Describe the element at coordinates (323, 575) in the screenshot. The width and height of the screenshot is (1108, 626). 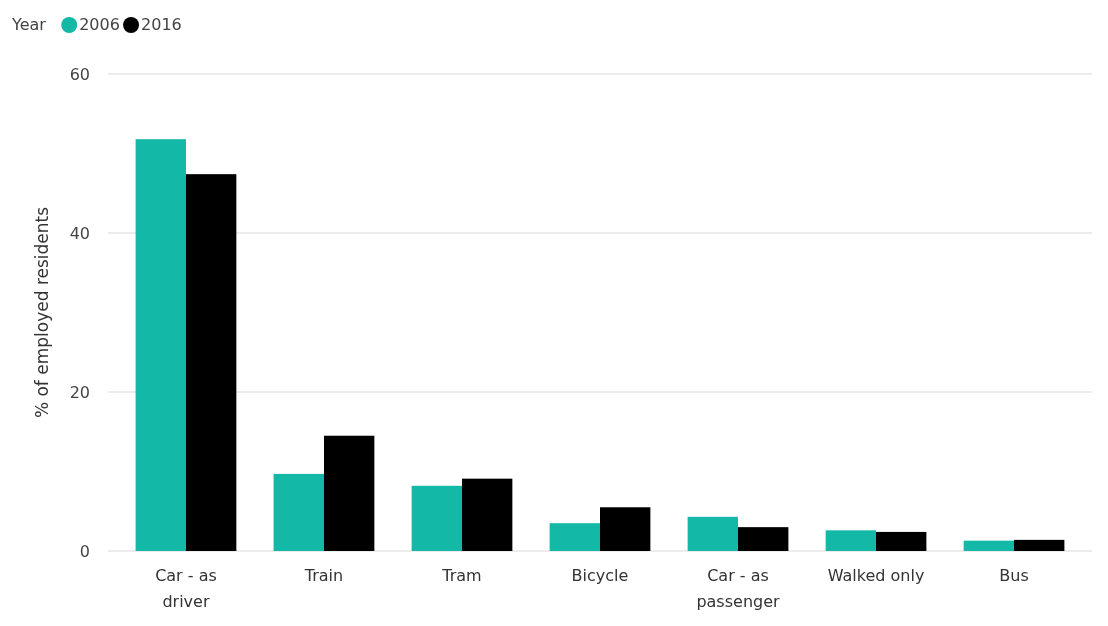
I see `x-tick-label: Train` at that location.